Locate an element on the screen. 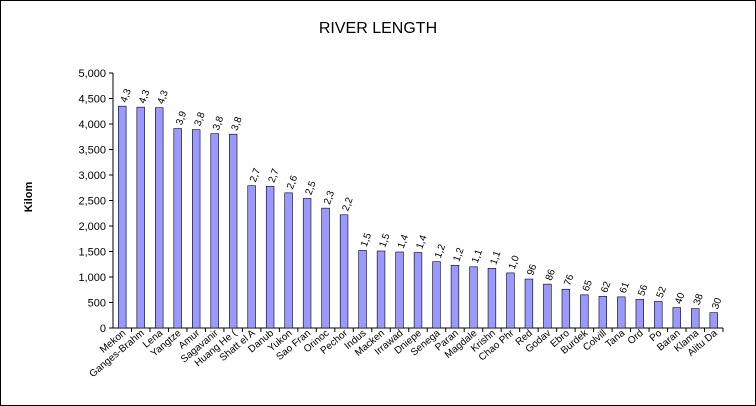 Image resolution: width=756 pixels, height=406 pixels. data-label: 62 is located at coordinates (606, 287).